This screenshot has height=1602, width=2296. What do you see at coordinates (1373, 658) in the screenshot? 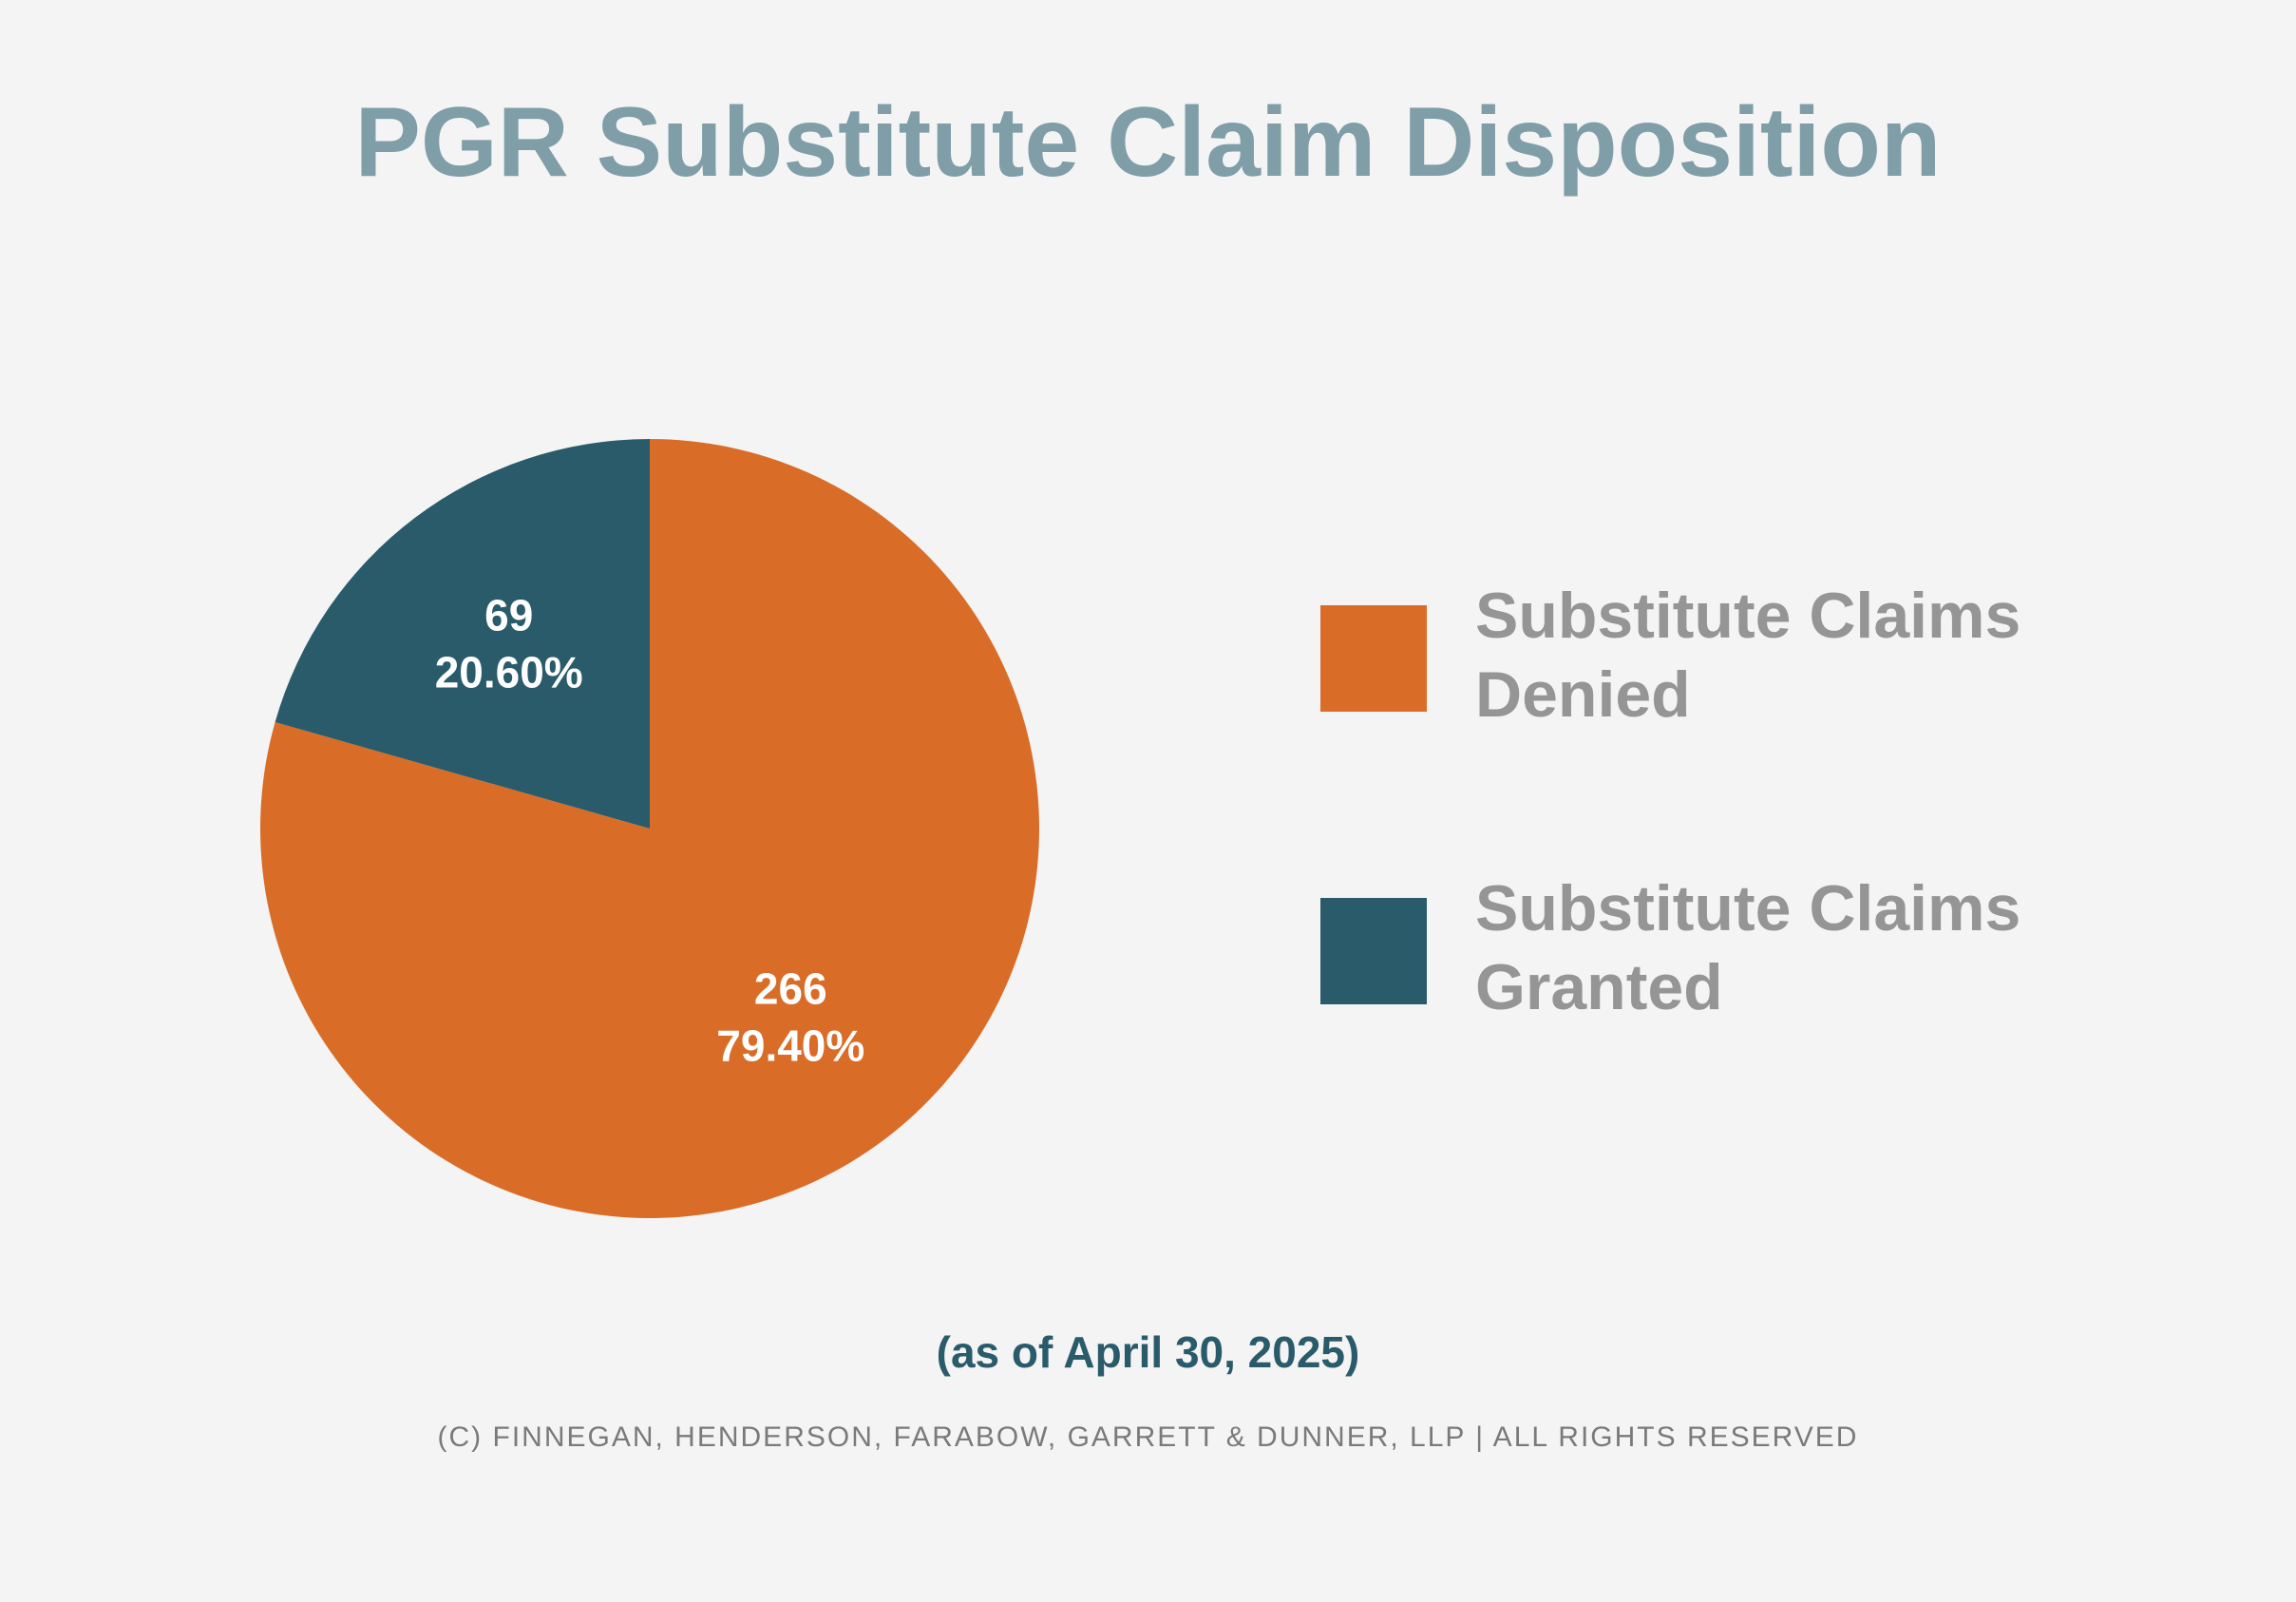
I see `legend-swatch-denied` at bounding box center [1373, 658].